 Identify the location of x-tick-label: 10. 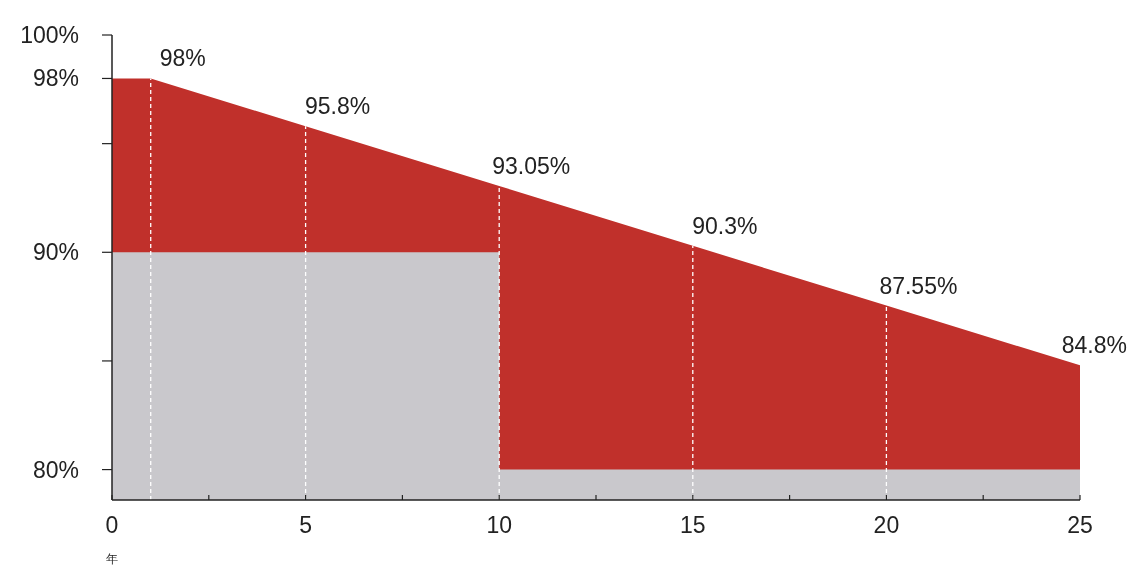
(499, 525).